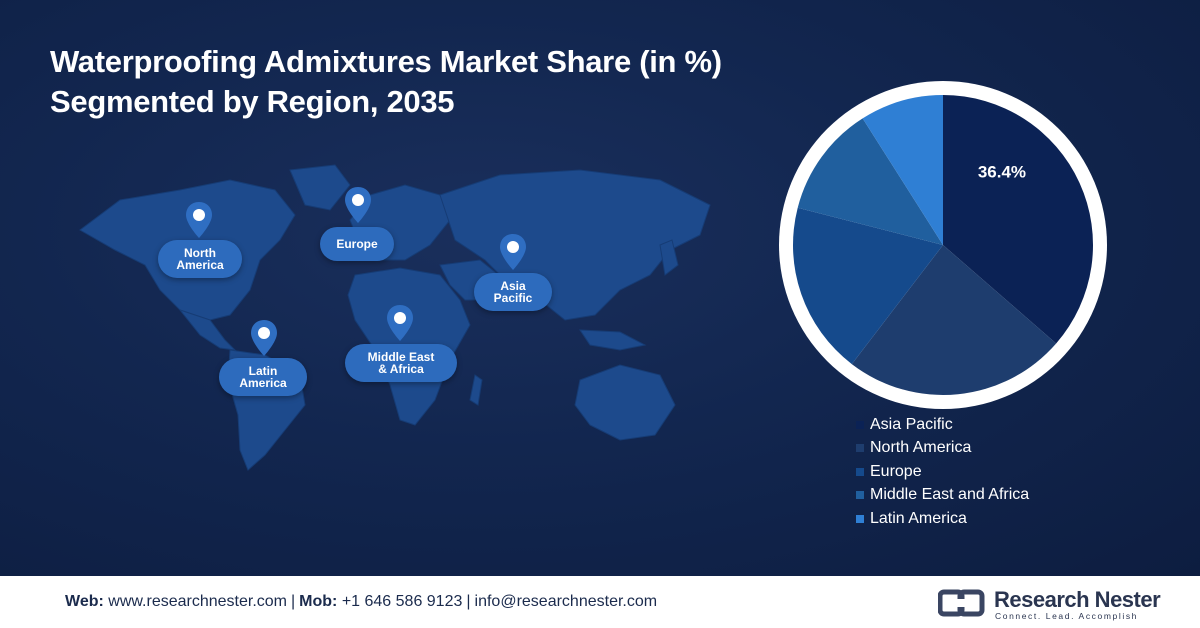  I want to click on pie-slice-europe, so click(868, 286).